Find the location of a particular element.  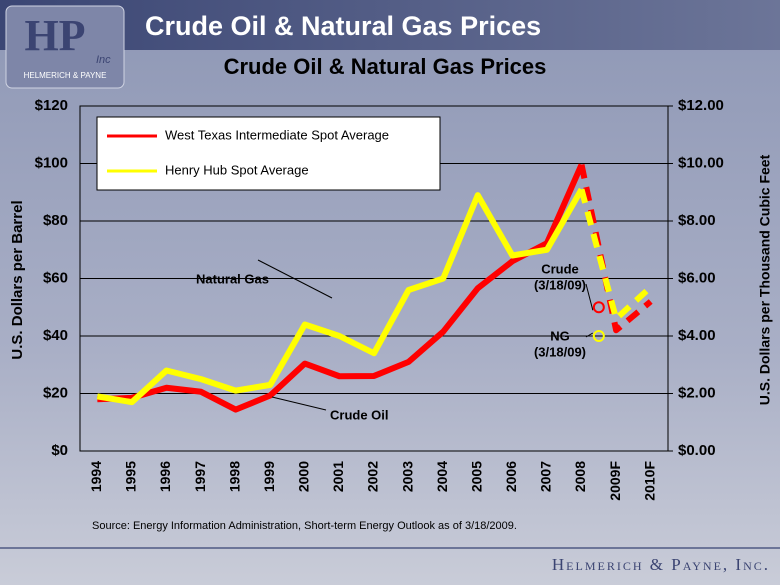

x-tick-label: 1995 is located at coordinates (131, 476).